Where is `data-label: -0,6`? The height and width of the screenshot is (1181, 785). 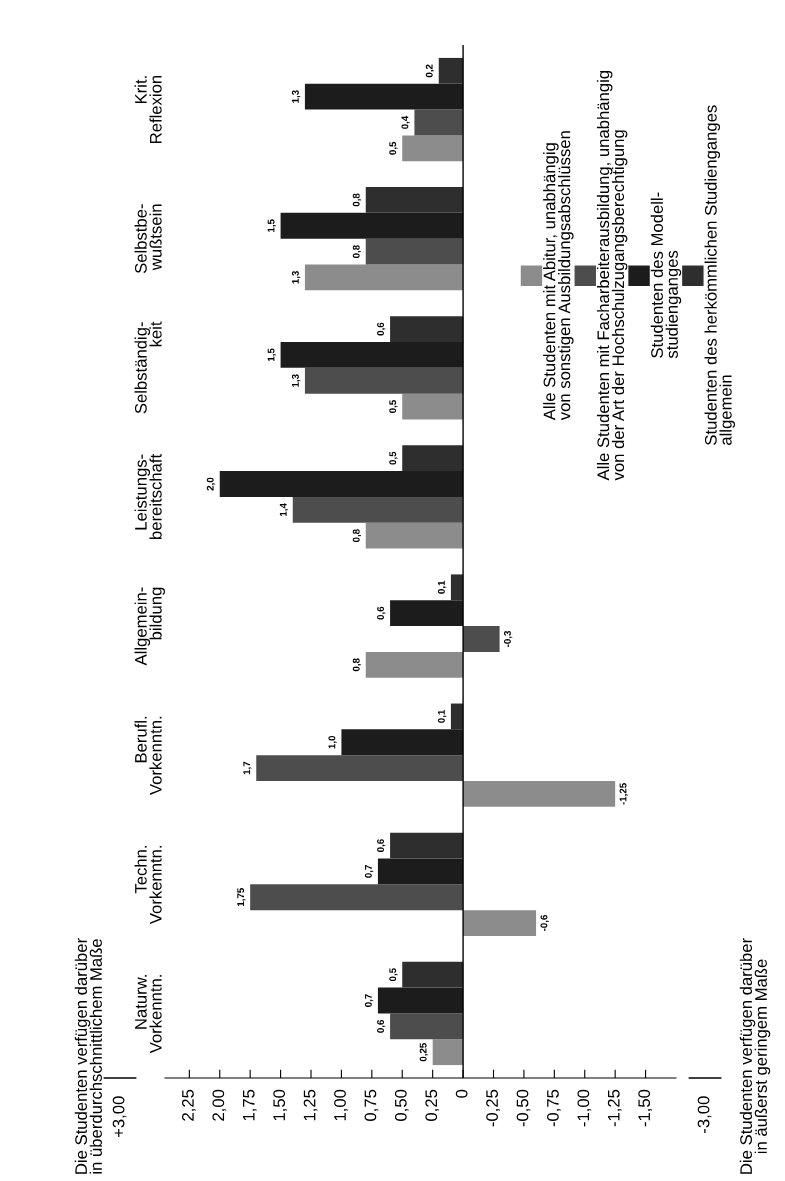
data-label: -0,6 is located at coordinates (544, 923).